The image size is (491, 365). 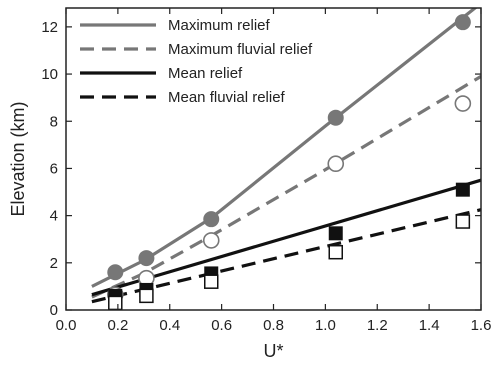 What do you see at coordinates (377, 325) in the screenshot?
I see `x-tick-label: 1.2` at bounding box center [377, 325].